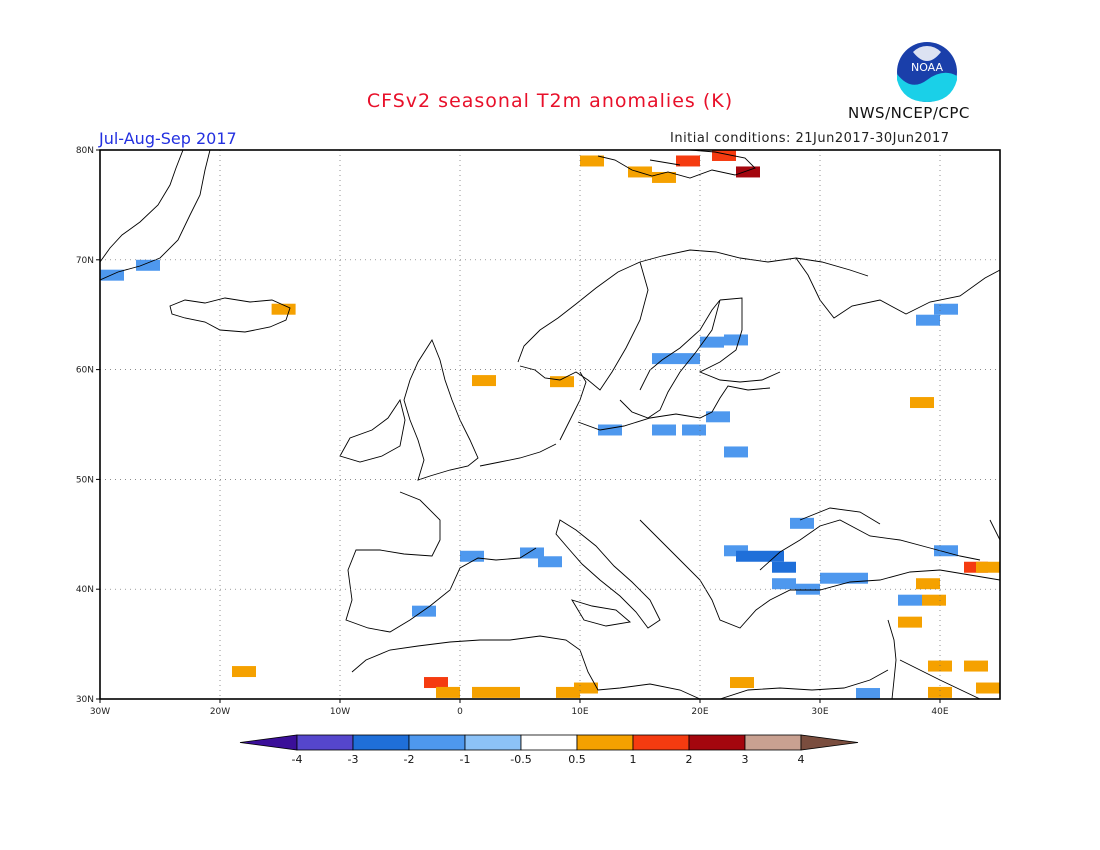  I want to click on coast-britain, so click(409, 410).